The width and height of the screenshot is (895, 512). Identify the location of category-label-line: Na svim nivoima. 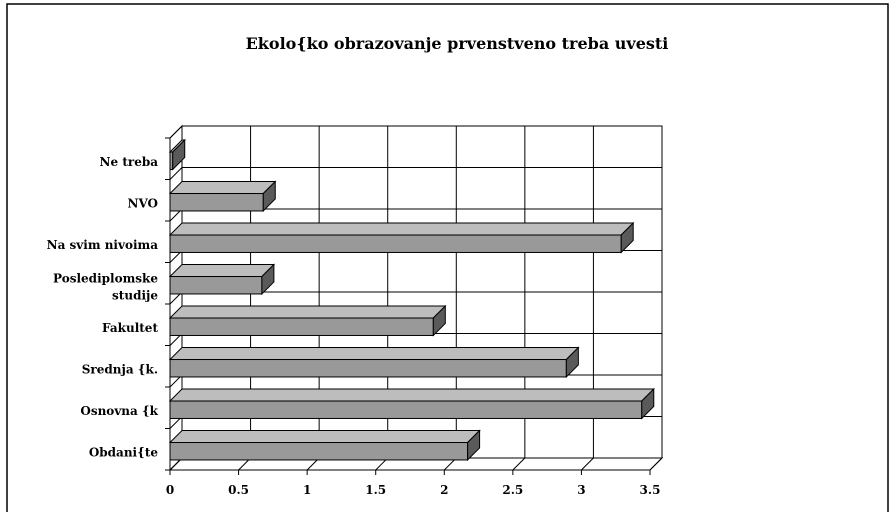
(103, 244).